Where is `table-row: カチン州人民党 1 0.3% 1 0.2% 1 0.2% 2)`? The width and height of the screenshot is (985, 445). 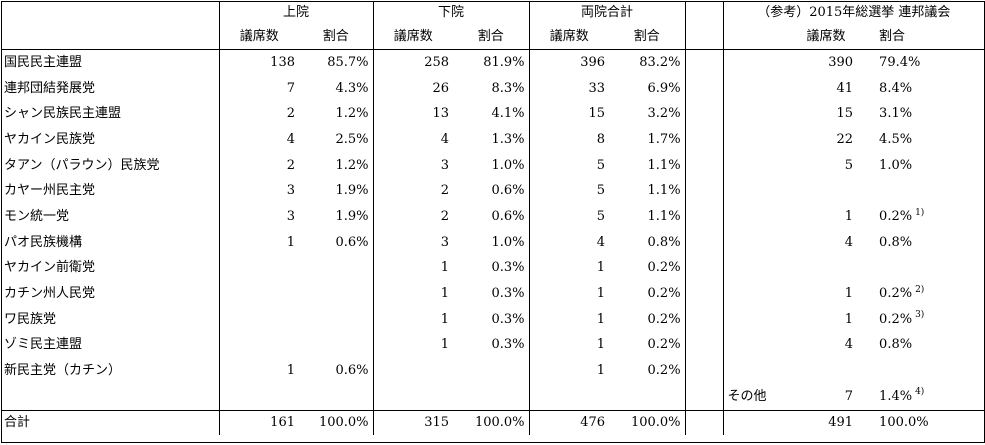
table-row: カチン州人民党 1 0.3% 1 0.2% 1 0.2% 2) is located at coordinates (492, 294).